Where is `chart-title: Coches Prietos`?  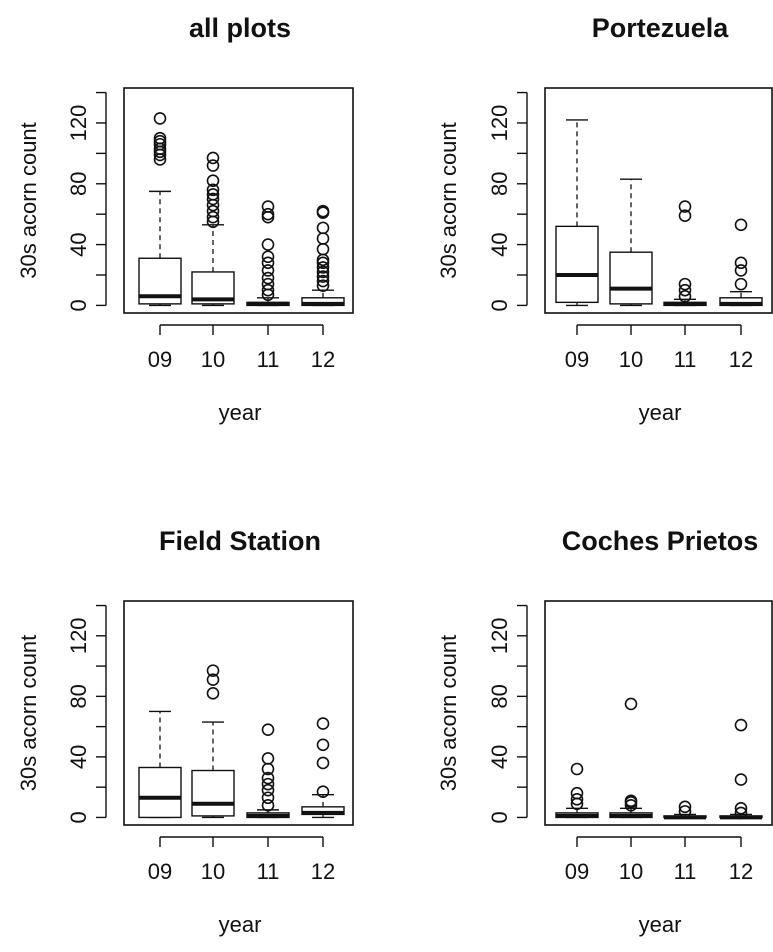
chart-title: Coches Prietos is located at coordinates (660, 541).